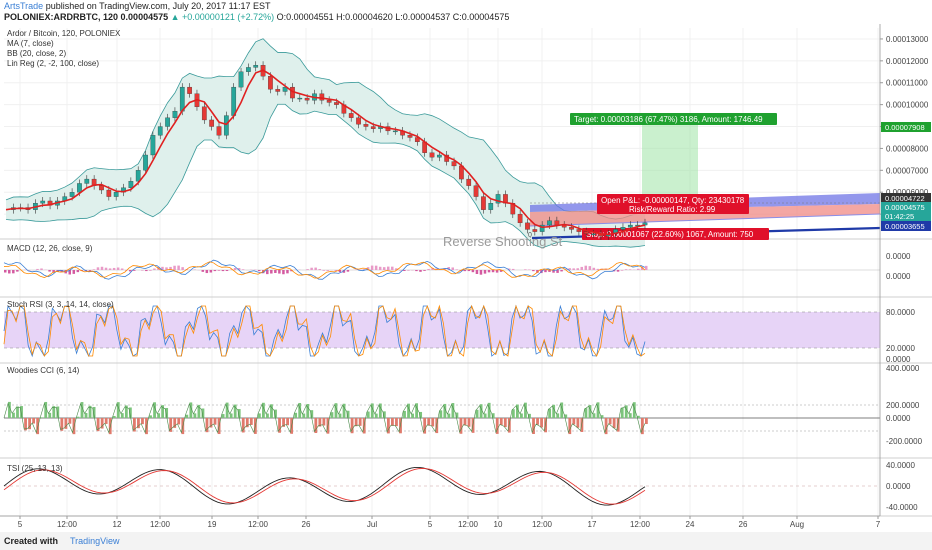  Describe the element at coordinates (898, 276) in the screenshot. I see `macd-tick: 0.0000` at that location.